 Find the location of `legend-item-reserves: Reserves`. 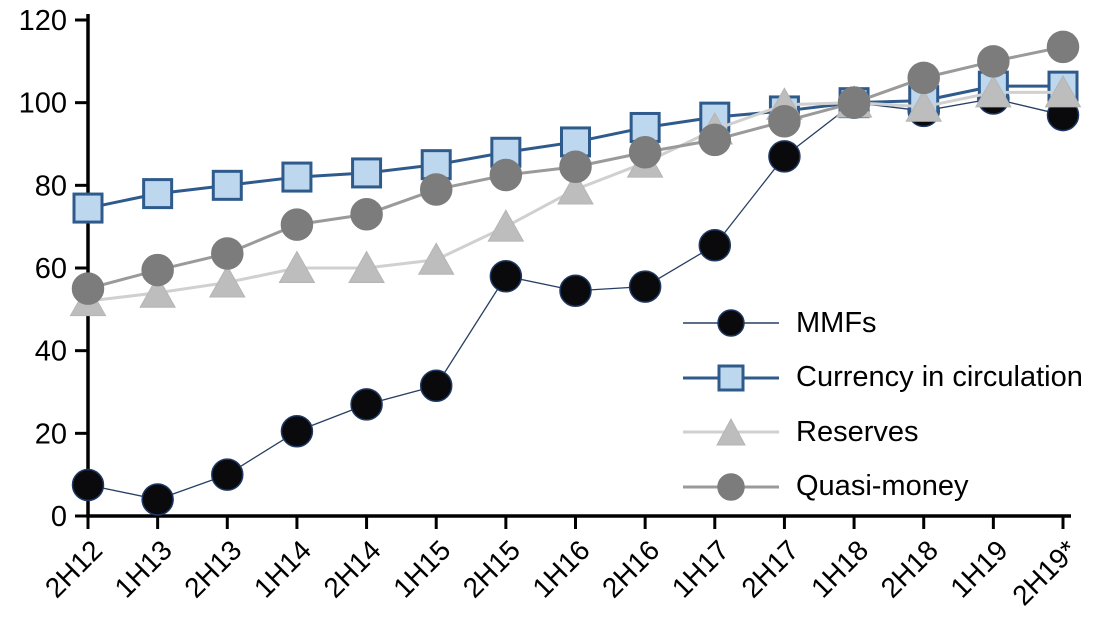

legend-item-reserves: Reserves is located at coordinates (883, 432).